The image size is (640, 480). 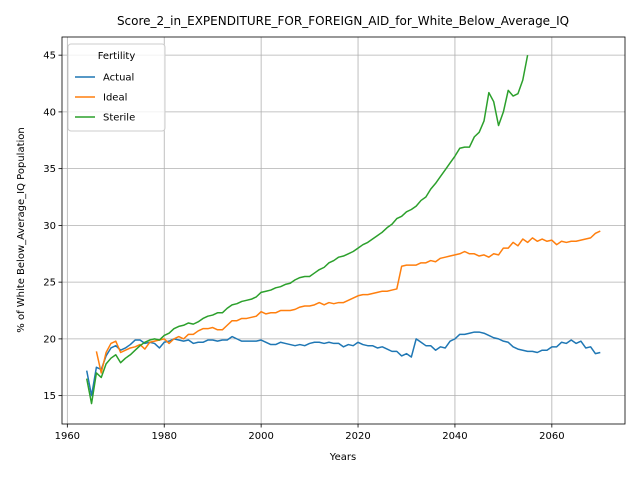 I want to click on x-axis-label: Years, so click(x=342, y=457).